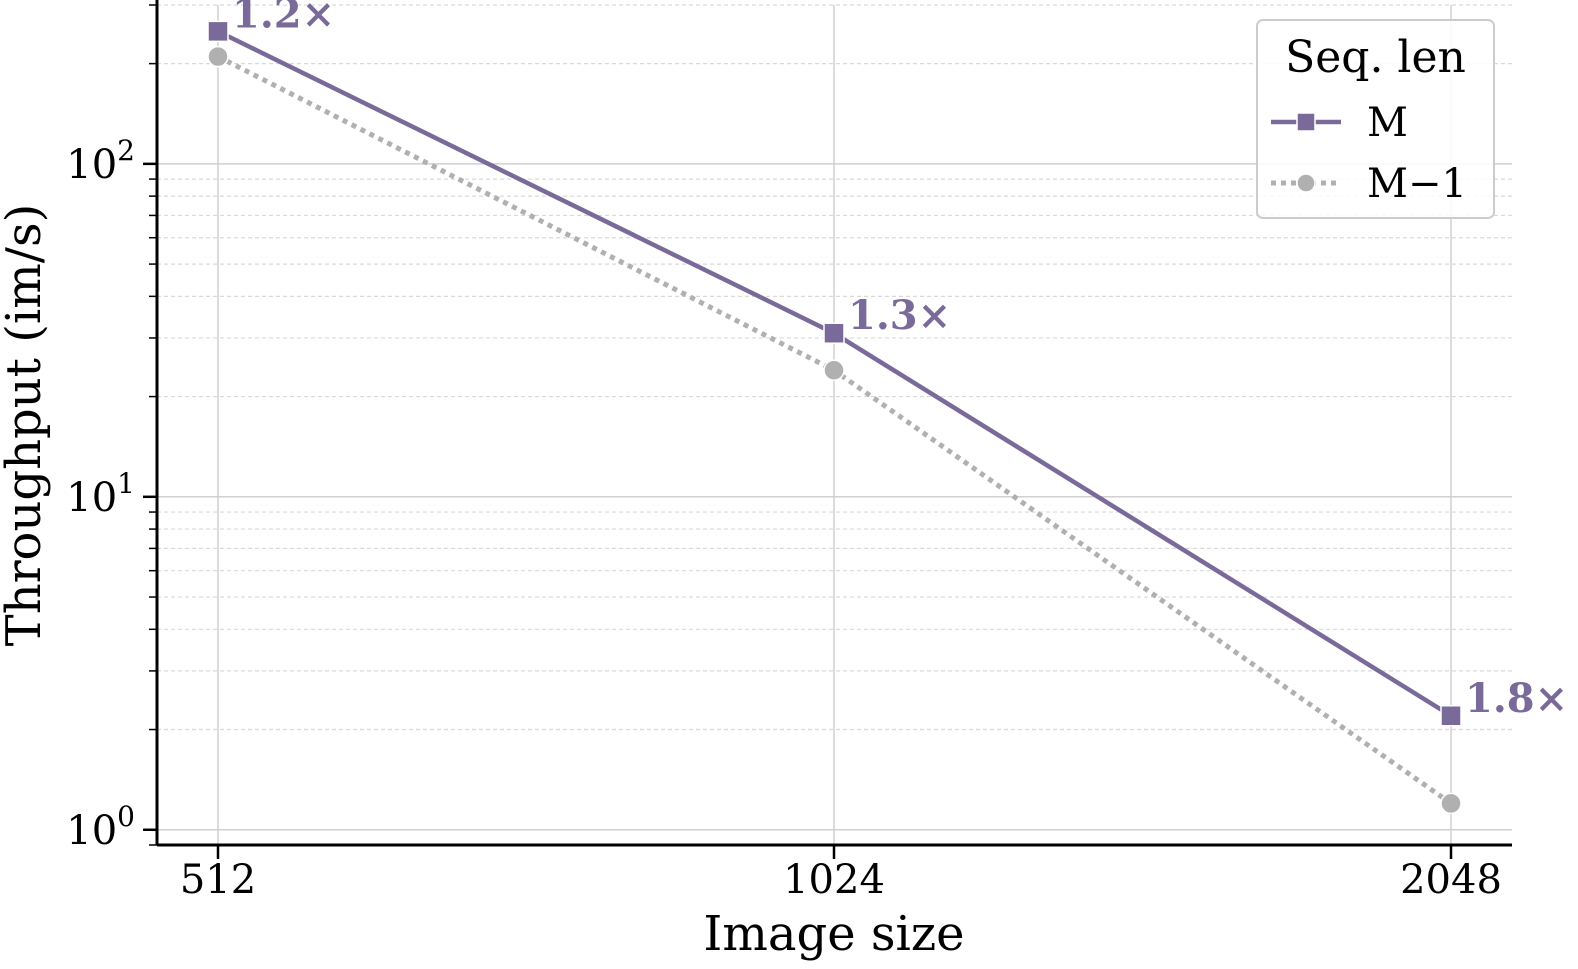 The width and height of the screenshot is (1578, 969). Describe the element at coordinates (100, 494) in the screenshot. I see `y-tick-label: 10¹` at that location.